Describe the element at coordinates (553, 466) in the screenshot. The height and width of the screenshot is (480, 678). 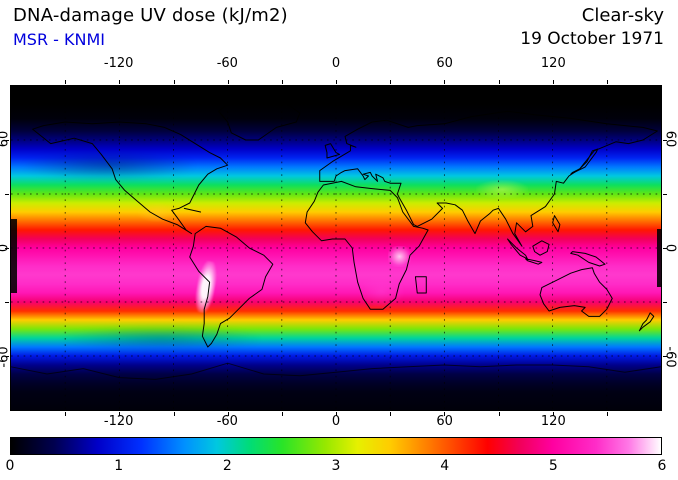
I see `colorbar-tick-label: 5` at that location.